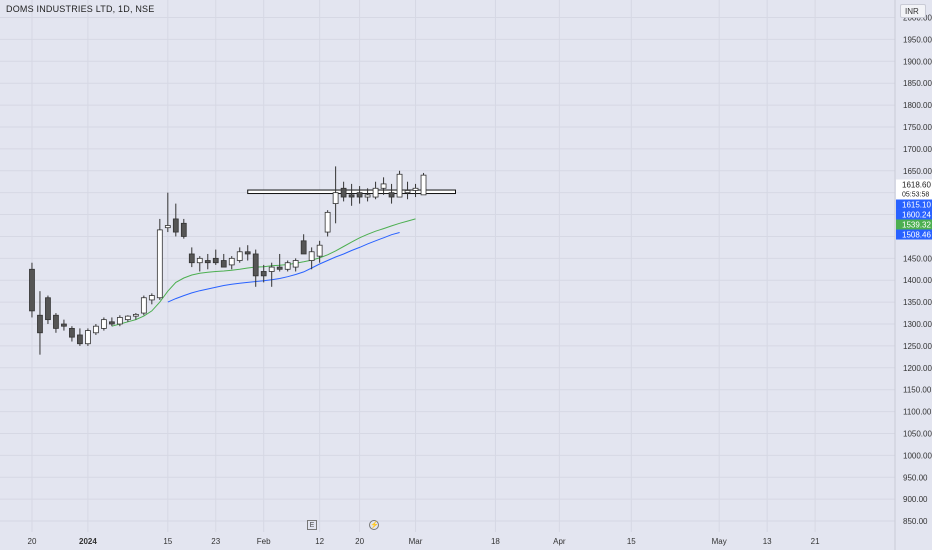 The image size is (932, 550). I want to click on candlestick-series, so click(228, 260).